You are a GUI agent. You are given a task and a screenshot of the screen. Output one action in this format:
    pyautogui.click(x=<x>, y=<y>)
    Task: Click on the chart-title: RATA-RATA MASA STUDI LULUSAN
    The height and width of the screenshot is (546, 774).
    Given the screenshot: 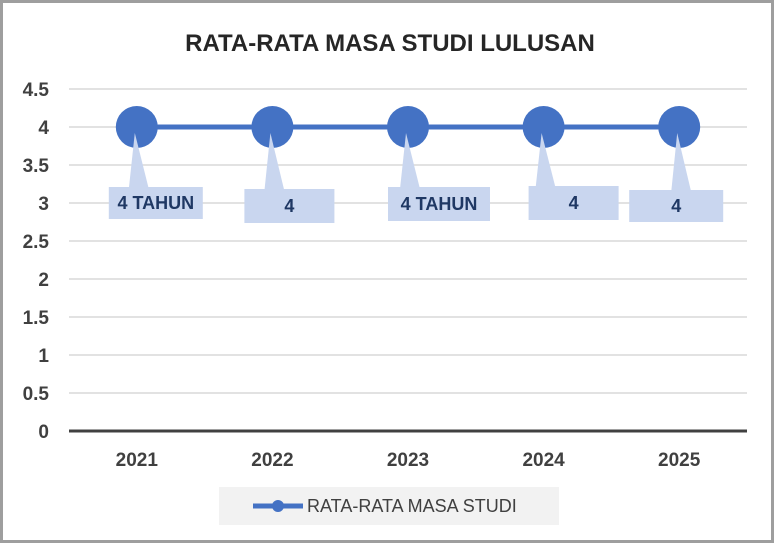 What is the action you would take?
    pyautogui.click(x=390, y=43)
    